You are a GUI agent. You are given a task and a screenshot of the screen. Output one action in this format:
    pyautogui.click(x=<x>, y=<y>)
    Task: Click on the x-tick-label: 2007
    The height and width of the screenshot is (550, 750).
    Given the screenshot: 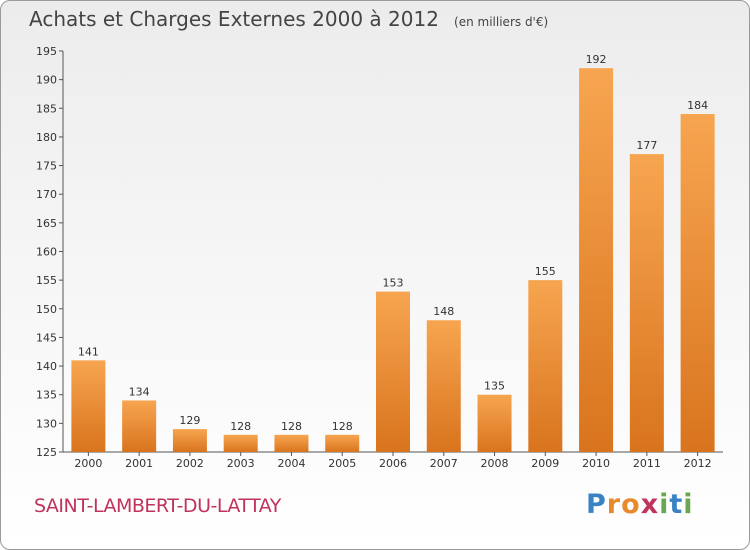 What is the action you would take?
    pyautogui.click(x=444, y=463)
    